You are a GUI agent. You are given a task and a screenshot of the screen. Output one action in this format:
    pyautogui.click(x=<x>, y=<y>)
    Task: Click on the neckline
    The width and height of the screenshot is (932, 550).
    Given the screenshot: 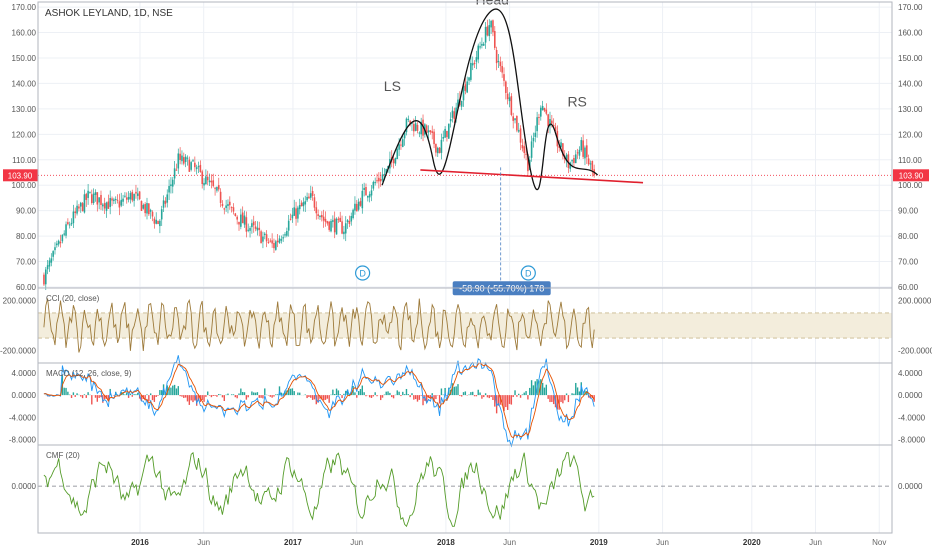 What is the action you would take?
    pyautogui.click(x=532, y=176)
    